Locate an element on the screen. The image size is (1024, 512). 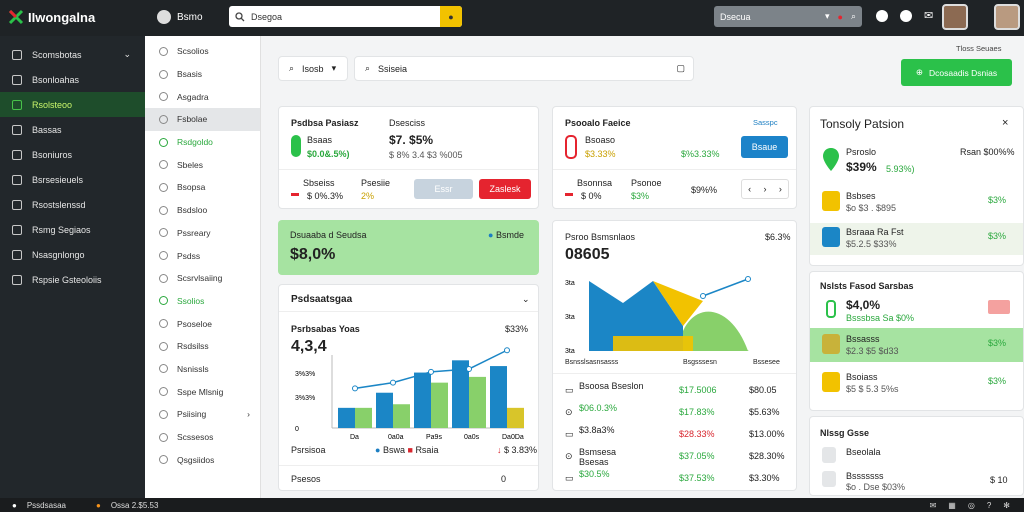
secondary-button: Essr is located at coordinates (443, 189).